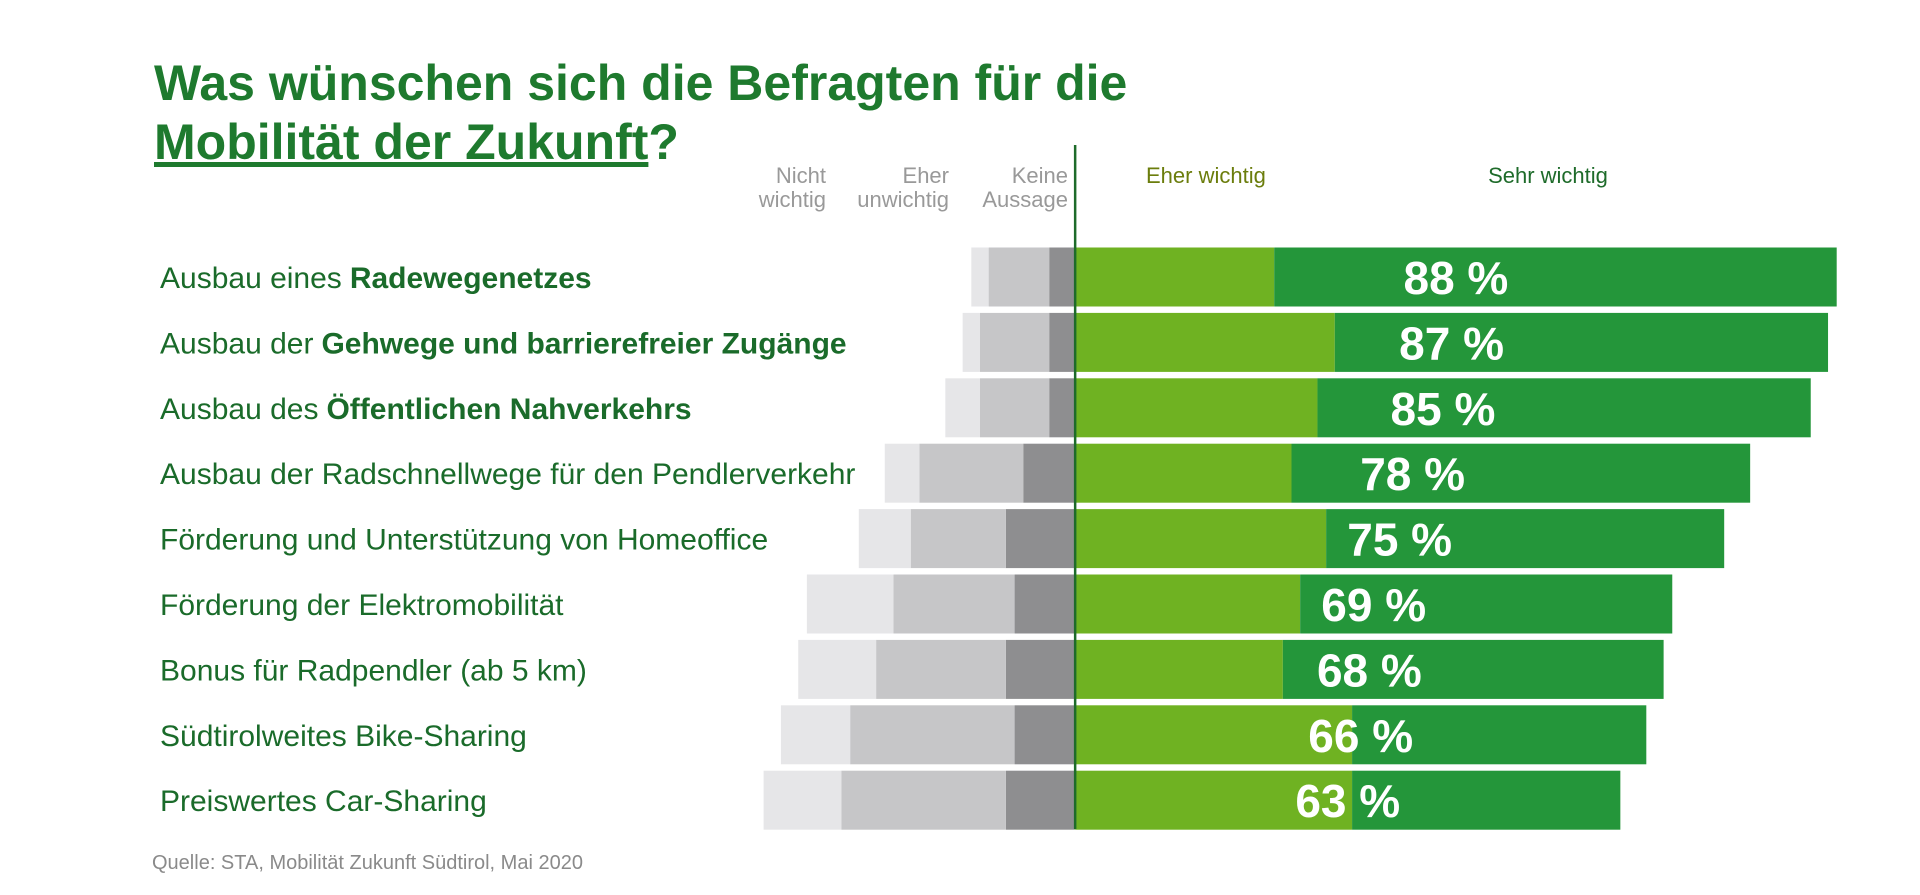 Image resolution: width=1920 pixels, height=895 pixels. What do you see at coordinates (801, 175) in the screenshot?
I see `legend-label-line: Nicht` at bounding box center [801, 175].